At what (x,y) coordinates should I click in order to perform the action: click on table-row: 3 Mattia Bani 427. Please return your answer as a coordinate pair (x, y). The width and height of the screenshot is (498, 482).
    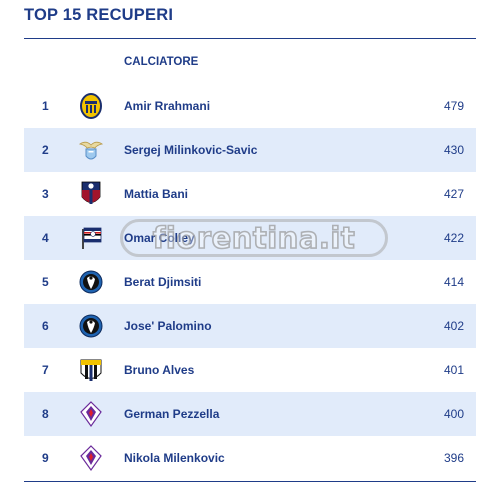
    Looking at the image, I should click on (250, 194).